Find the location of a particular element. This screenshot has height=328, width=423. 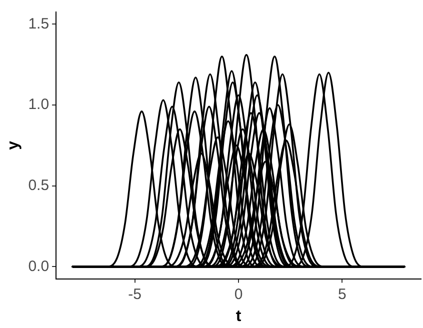

x-tick-label: 5 is located at coordinates (342, 294).